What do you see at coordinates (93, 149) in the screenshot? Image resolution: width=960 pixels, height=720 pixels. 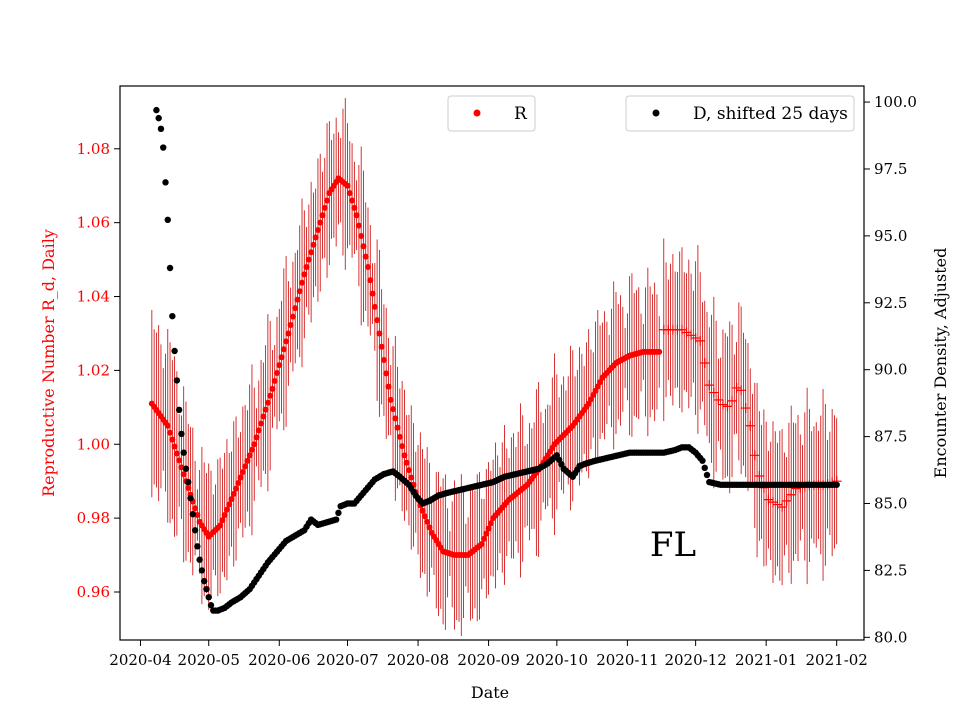 I see `left-y-tick-label: 1.08` at bounding box center [93, 149].